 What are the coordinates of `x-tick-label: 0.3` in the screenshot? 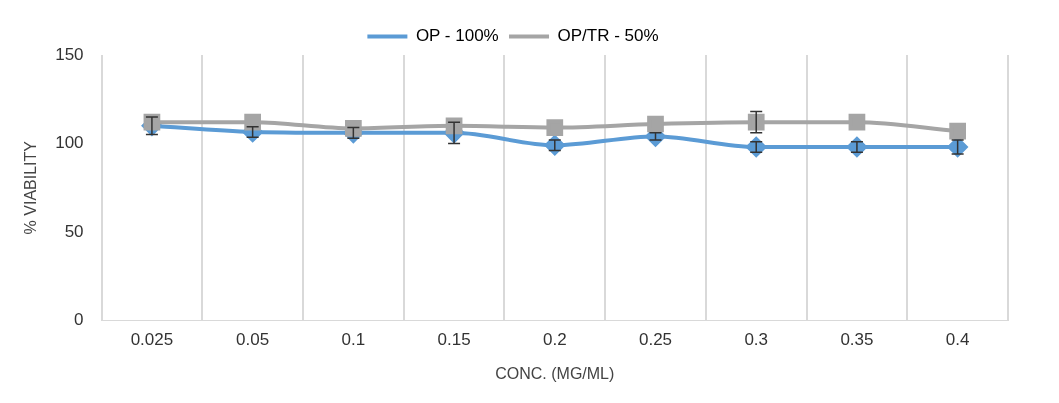 It's located at (756, 340).